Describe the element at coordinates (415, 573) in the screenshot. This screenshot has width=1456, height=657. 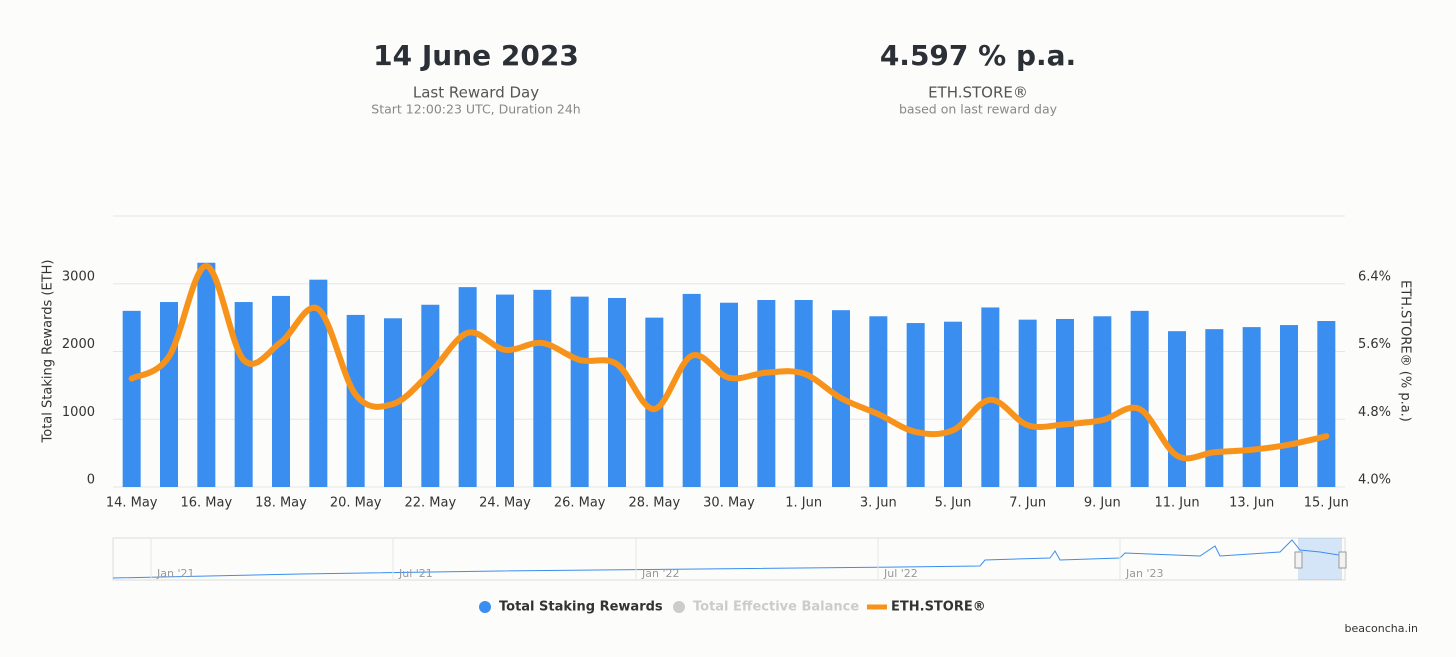
I see `navigator-label: Jul '21` at that location.